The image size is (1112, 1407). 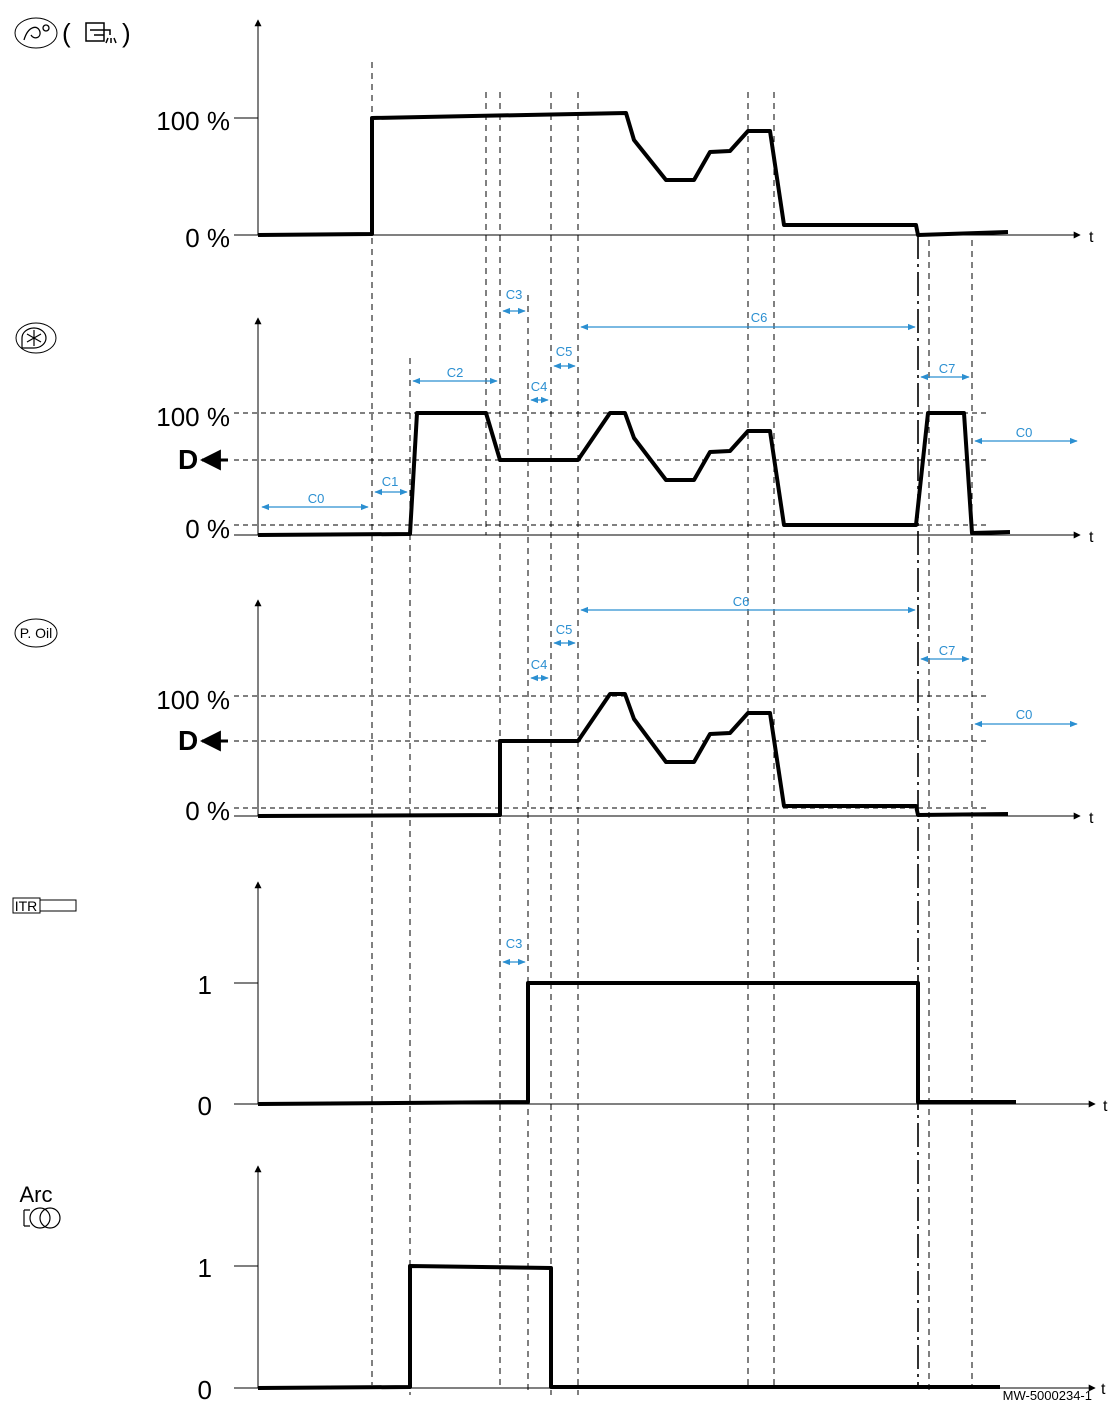 I want to click on itr-label: ITR, so click(x=26, y=906).